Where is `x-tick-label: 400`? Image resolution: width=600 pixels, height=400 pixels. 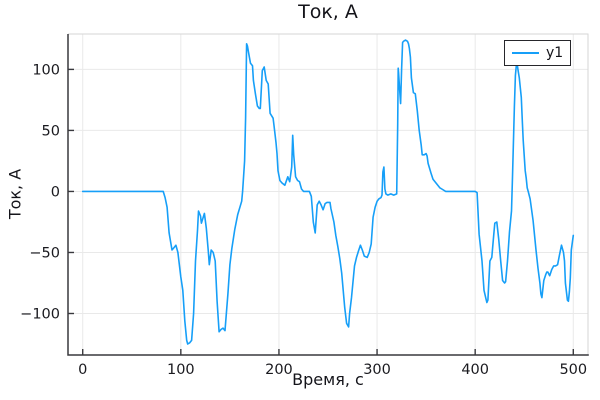 x-tick-label: 400 is located at coordinates (475, 370).